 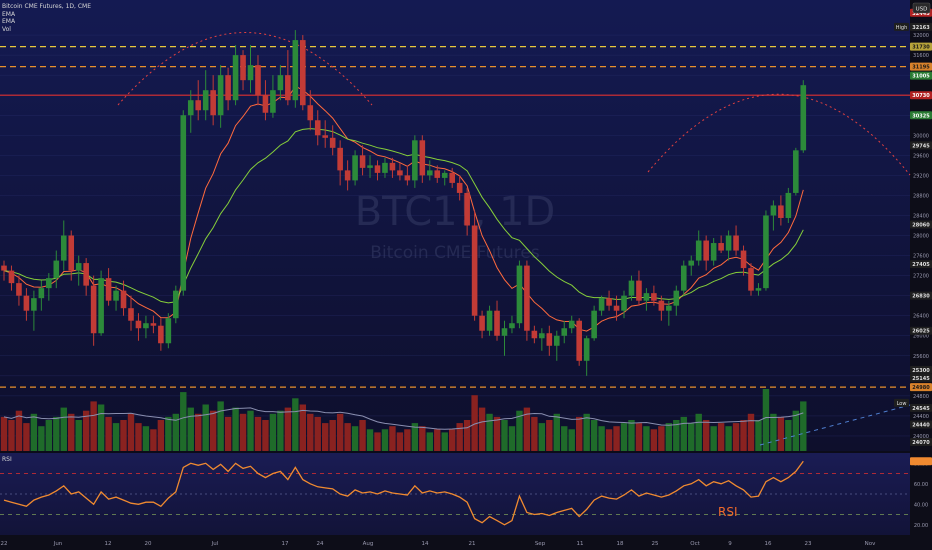 What do you see at coordinates (779, 134) in the screenshot?
I see `right-arc-drawing` at bounding box center [779, 134].